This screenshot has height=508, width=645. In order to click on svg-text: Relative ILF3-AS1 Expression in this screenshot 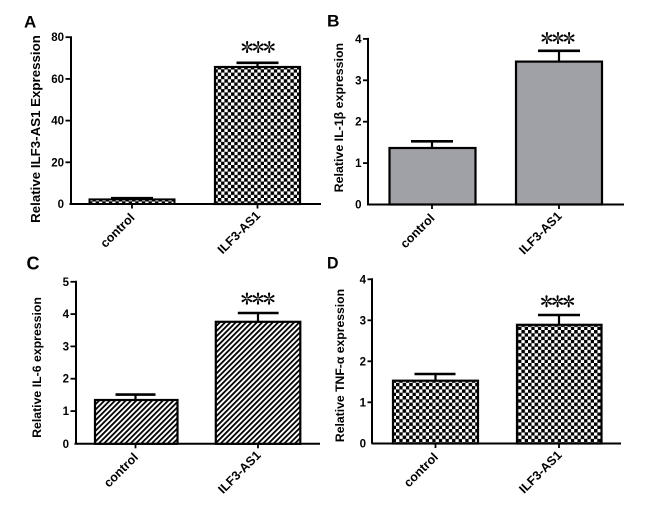, I will do `click(35, 129)`.